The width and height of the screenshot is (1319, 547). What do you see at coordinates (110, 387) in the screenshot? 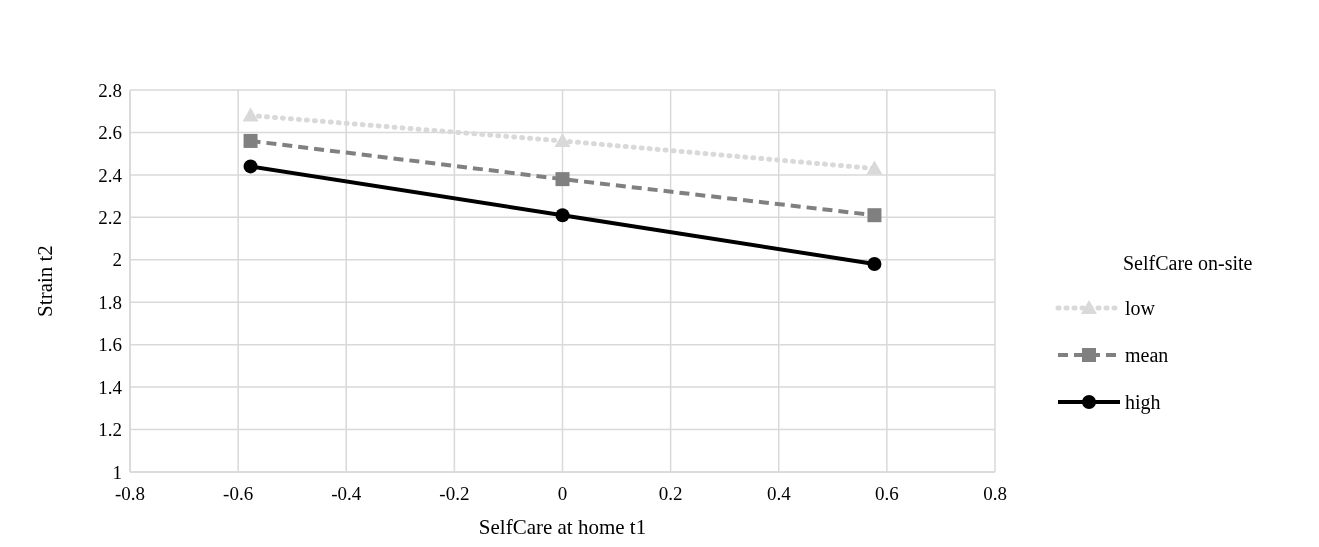
I see `y-tick-label: 1.4` at bounding box center [110, 387].